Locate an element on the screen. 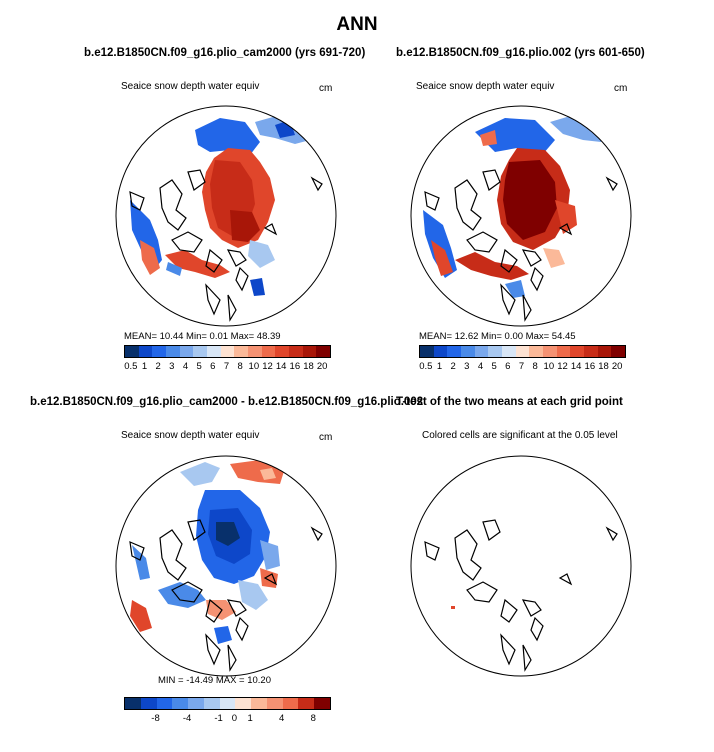  panel1-colorbar is located at coordinates (227, 351).